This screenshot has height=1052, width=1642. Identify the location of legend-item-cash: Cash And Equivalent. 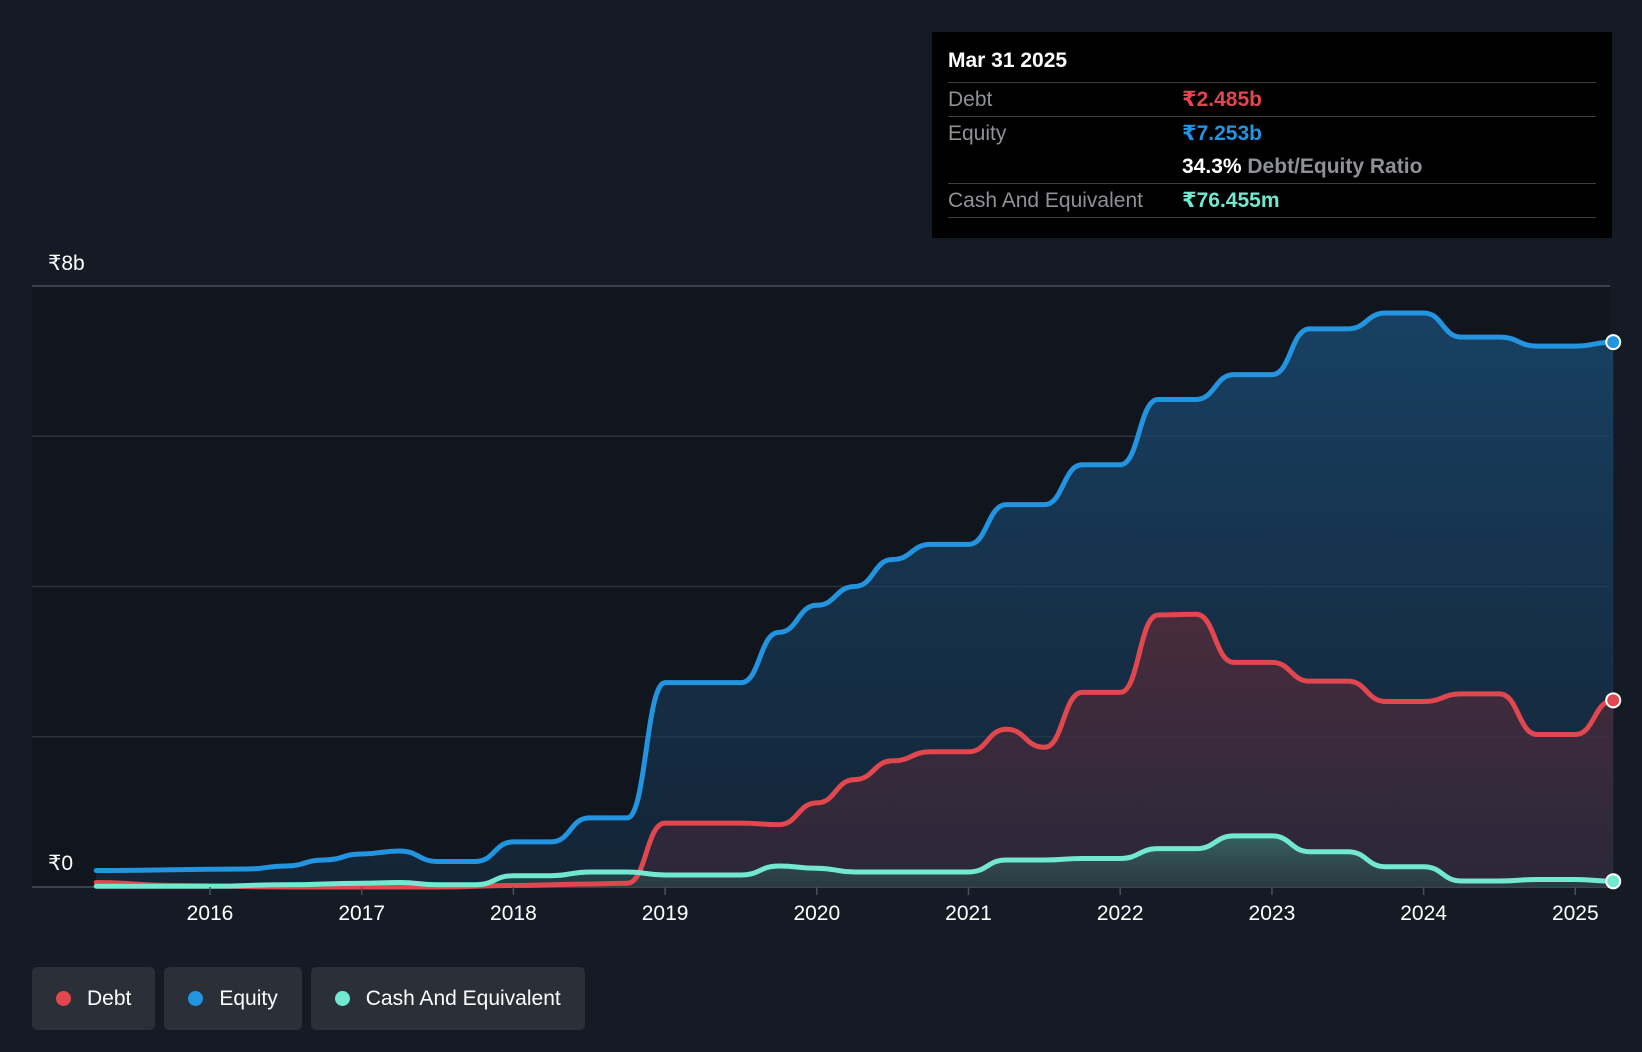
(447, 998).